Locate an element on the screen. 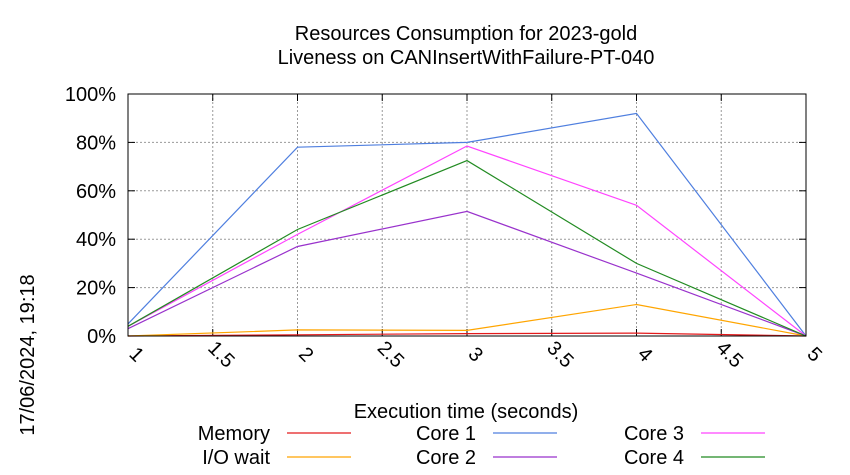 The image size is (850, 475). legend-label-core-4: Core 4 is located at coordinates (654, 458).